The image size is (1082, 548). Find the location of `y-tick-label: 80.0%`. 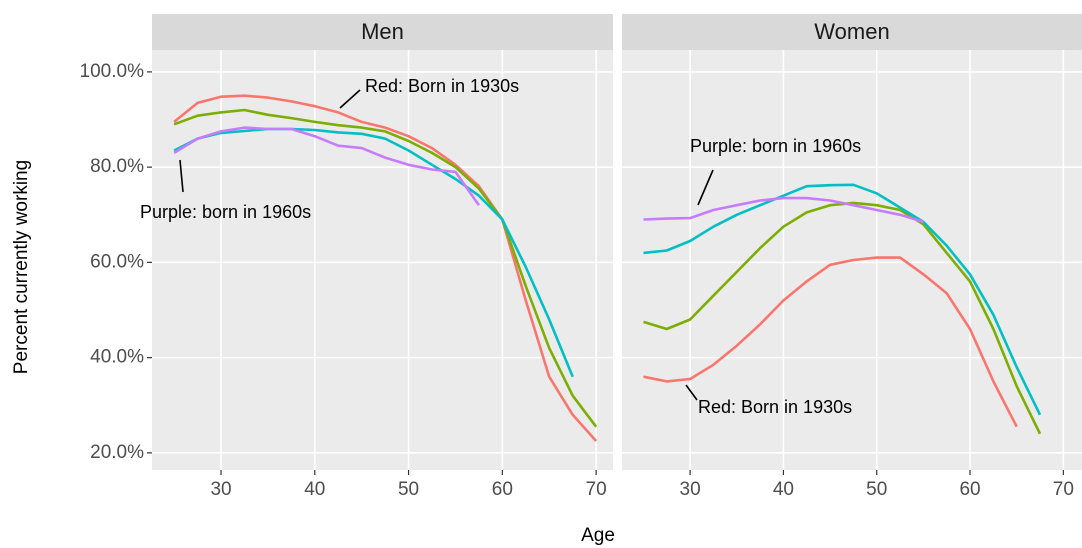

y-tick-label: 80.0% is located at coordinates (117, 166).